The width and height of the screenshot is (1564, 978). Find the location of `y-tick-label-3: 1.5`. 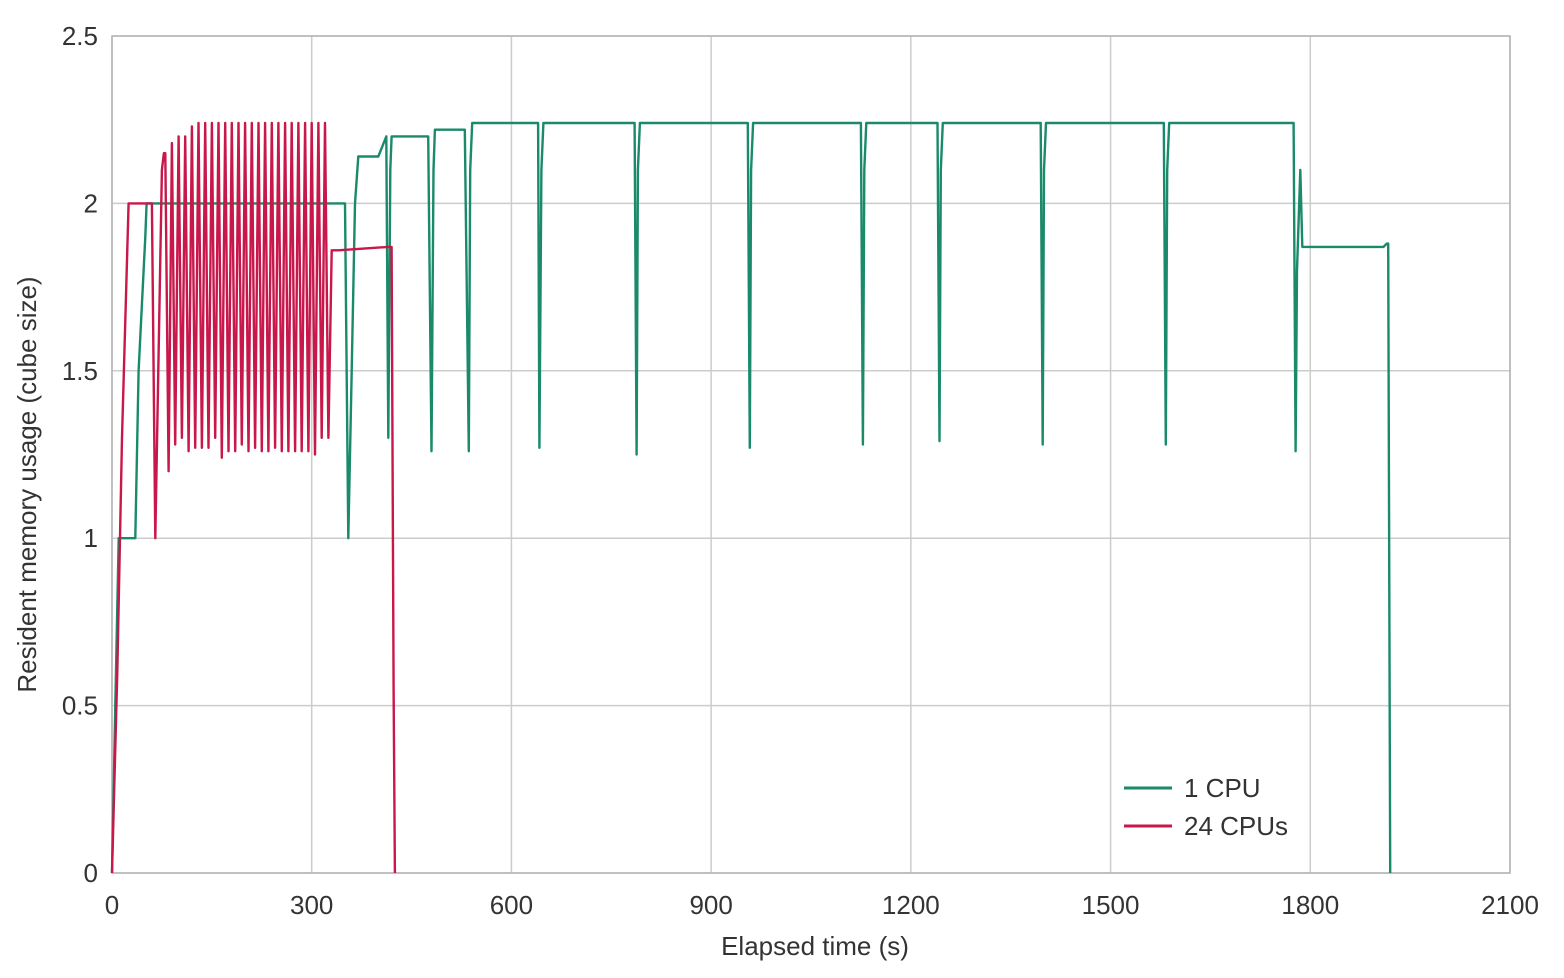

y-tick-label-3: 1.5 is located at coordinates (80, 371).